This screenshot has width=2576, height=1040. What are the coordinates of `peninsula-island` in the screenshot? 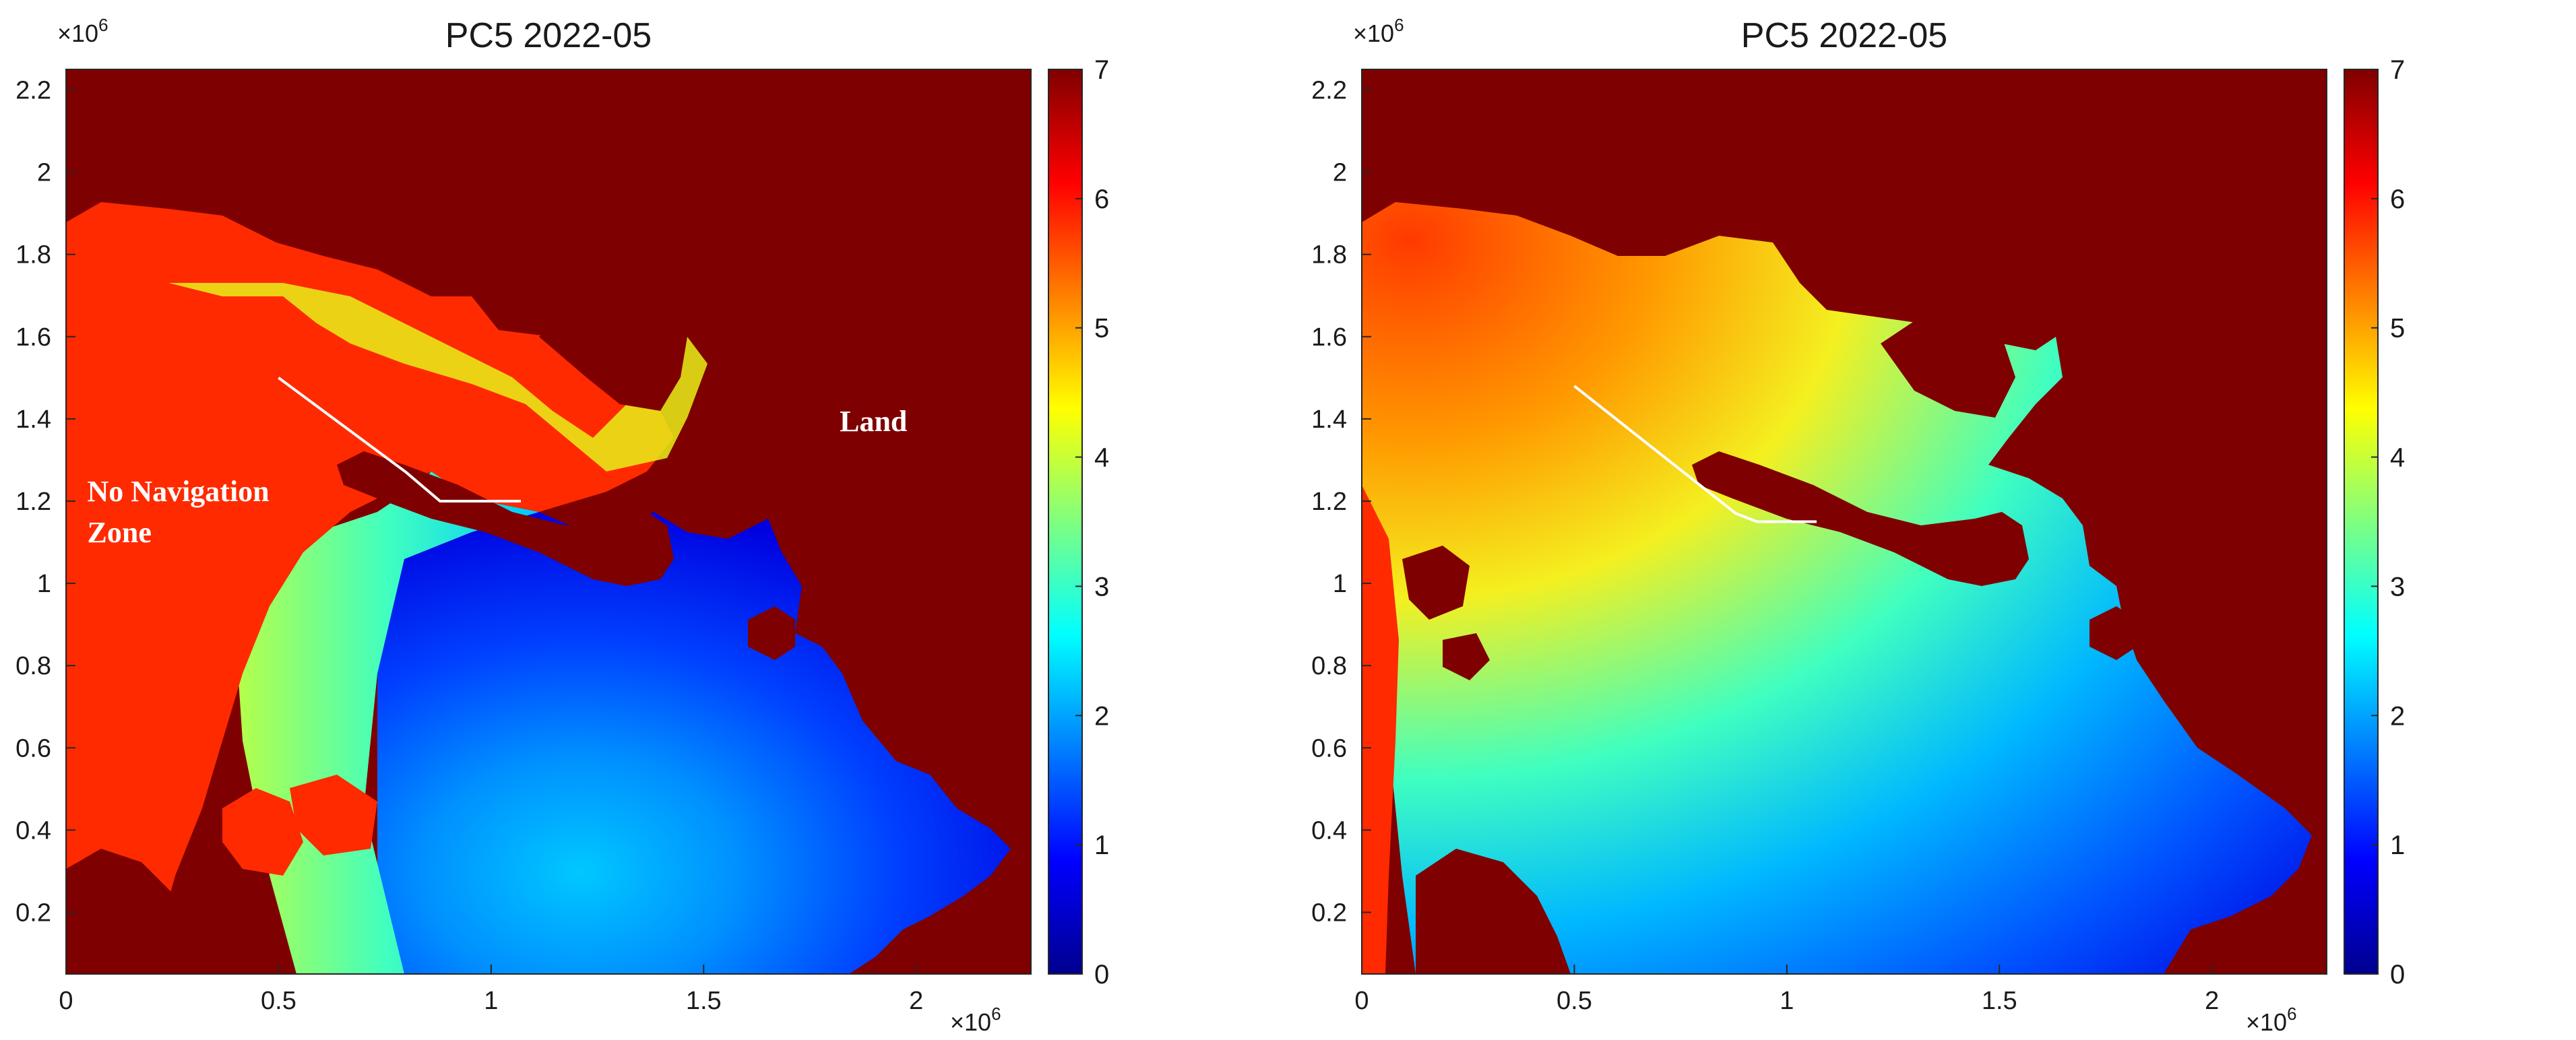 It's located at (1860, 518).